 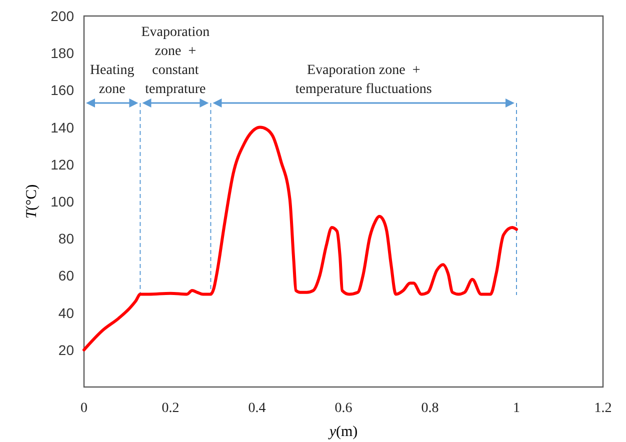 What do you see at coordinates (62, 16) in the screenshot?
I see `y-tick-label: 200` at bounding box center [62, 16].